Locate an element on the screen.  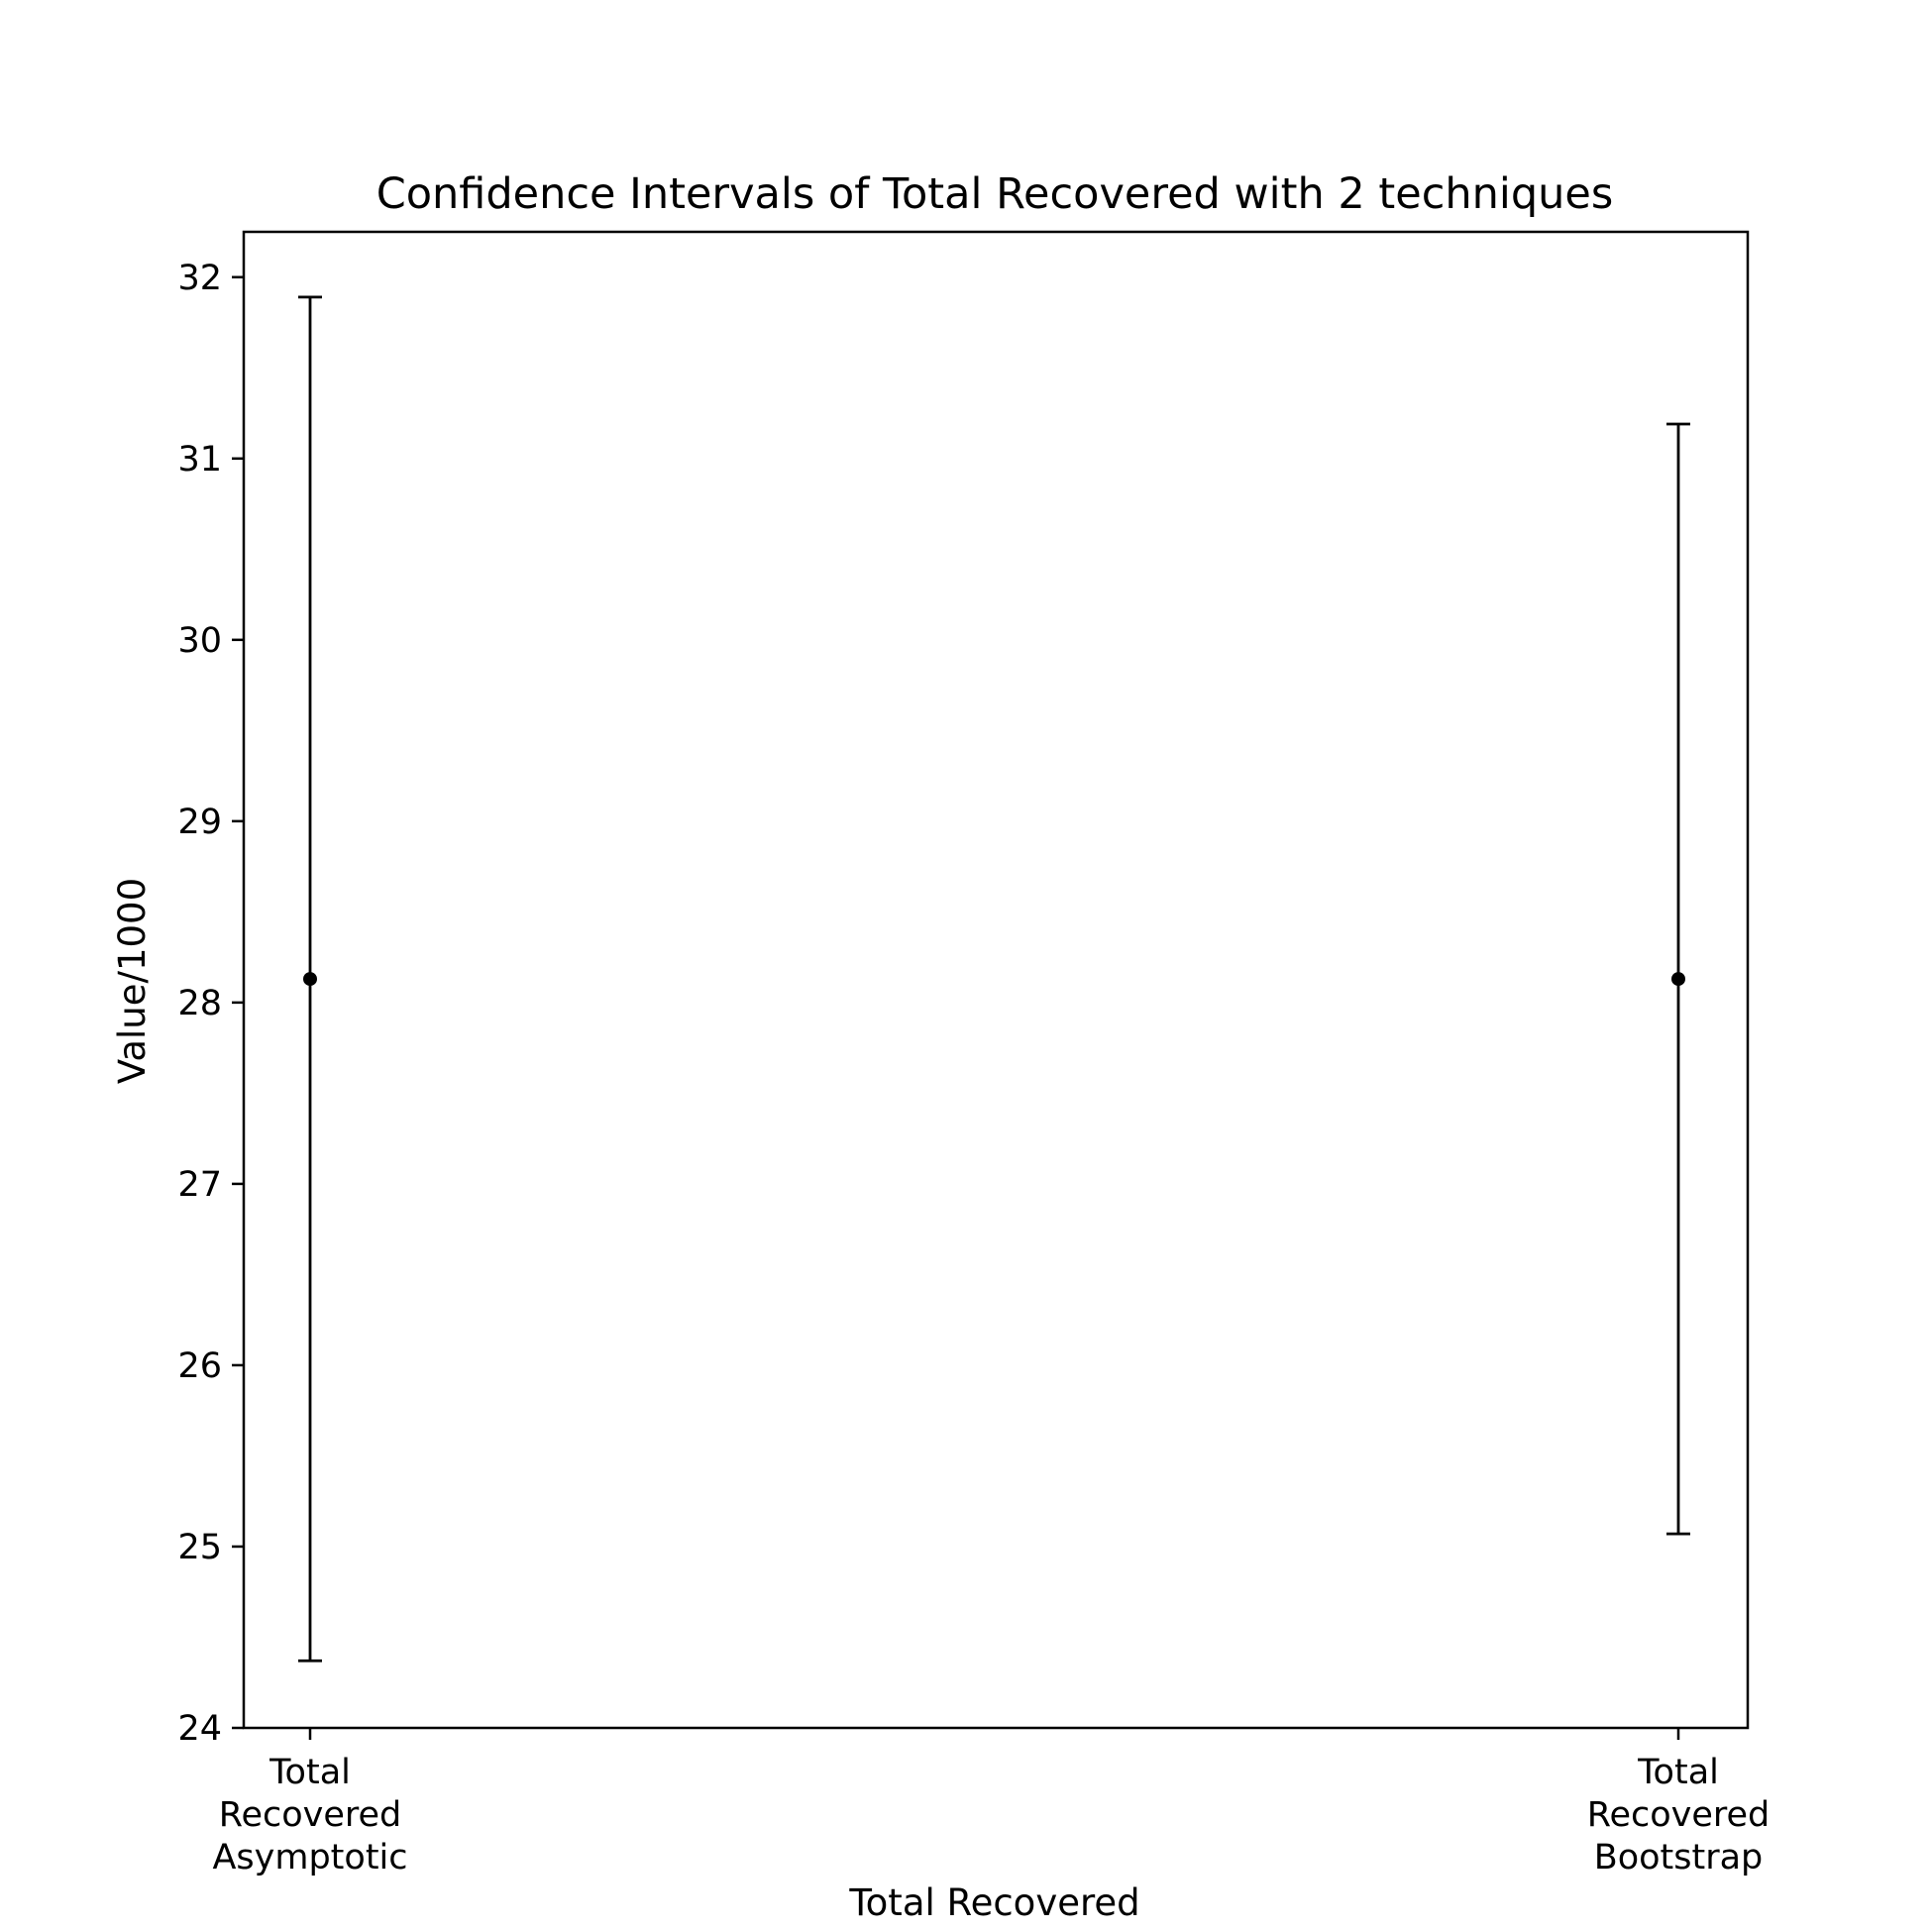
y-tick-label: 28 is located at coordinates (200, 1003).